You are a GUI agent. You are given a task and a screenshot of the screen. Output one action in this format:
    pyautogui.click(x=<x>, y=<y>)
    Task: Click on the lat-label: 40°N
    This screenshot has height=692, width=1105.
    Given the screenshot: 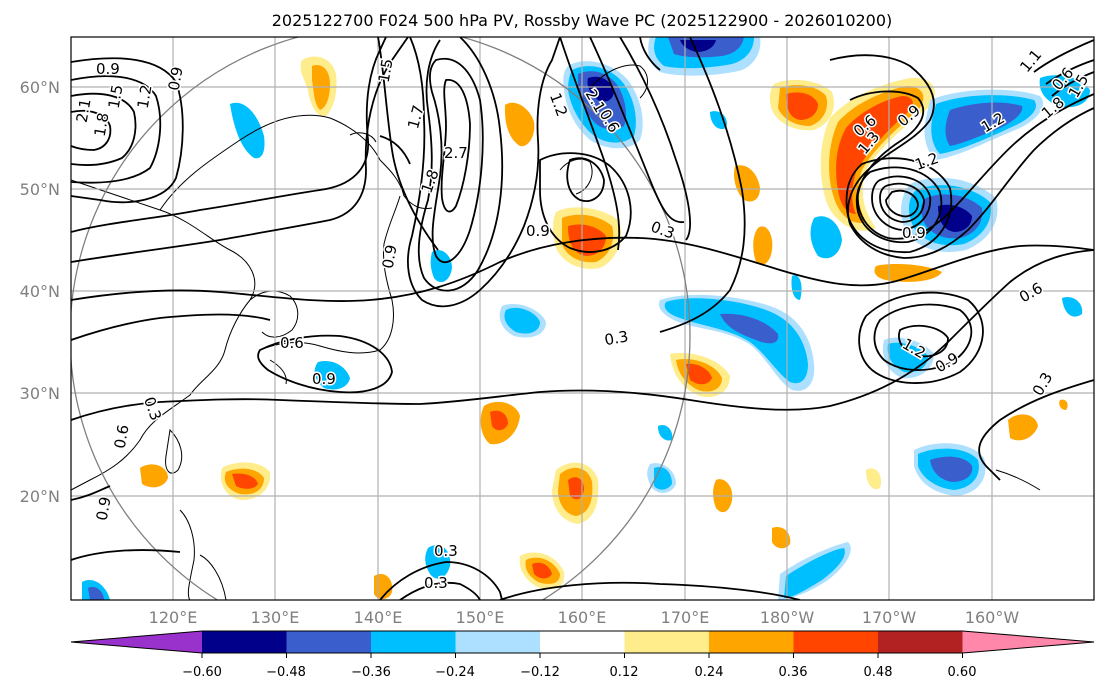 What is the action you would take?
    pyautogui.click(x=40, y=291)
    